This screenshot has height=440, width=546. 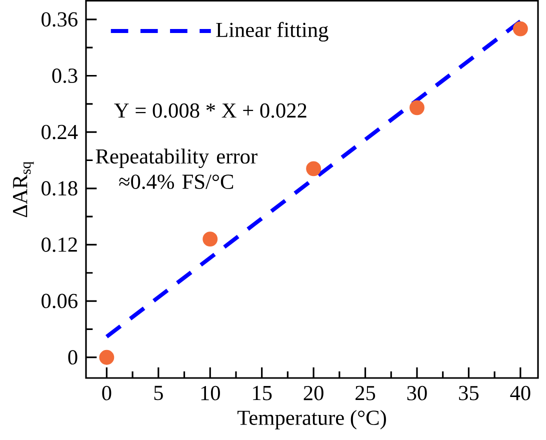 I want to click on x-tick-label: 20, so click(x=314, y=393).